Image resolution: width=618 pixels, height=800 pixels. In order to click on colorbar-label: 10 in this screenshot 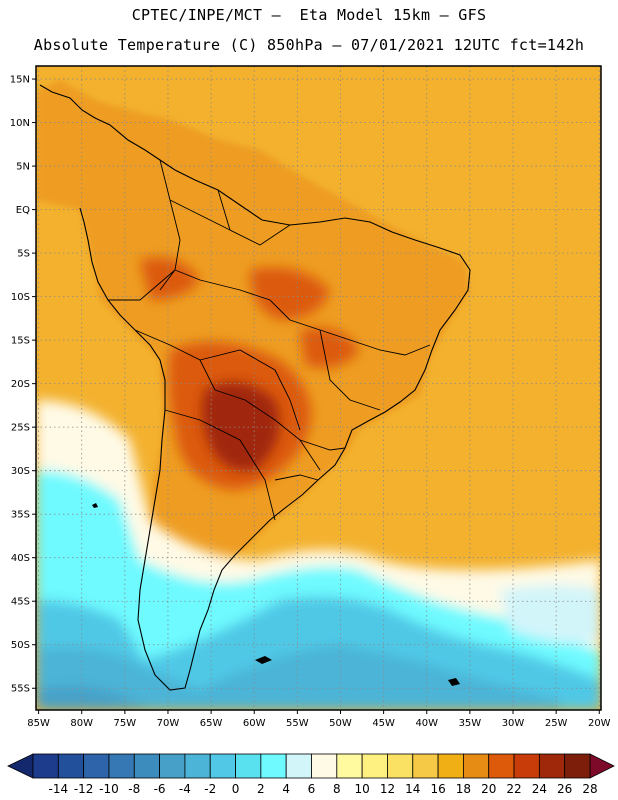, I will do `click(361, 789)`.